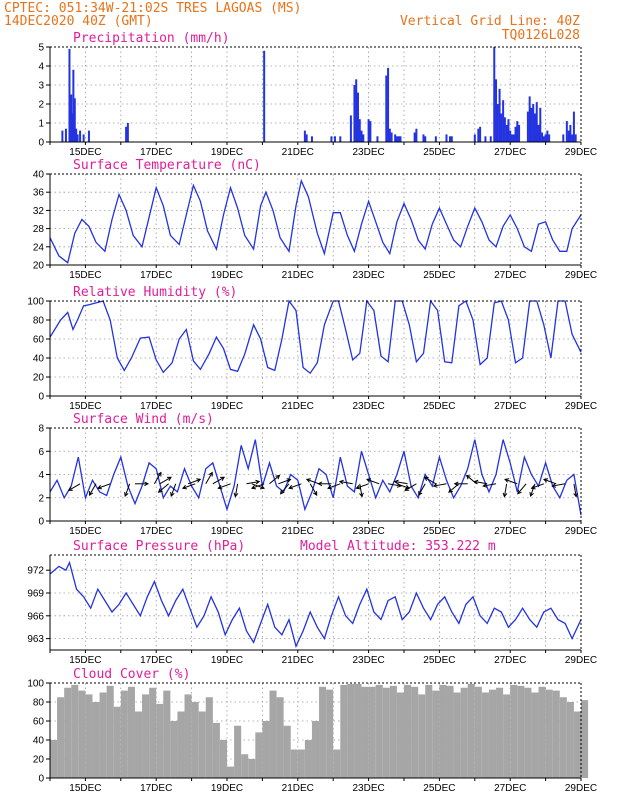 The width and height of the screenshot is (618, 800). Describe the element at coordinates (156, 275) in the screenshot. I see `temperature-xtick-label: 17DEC` at that location.